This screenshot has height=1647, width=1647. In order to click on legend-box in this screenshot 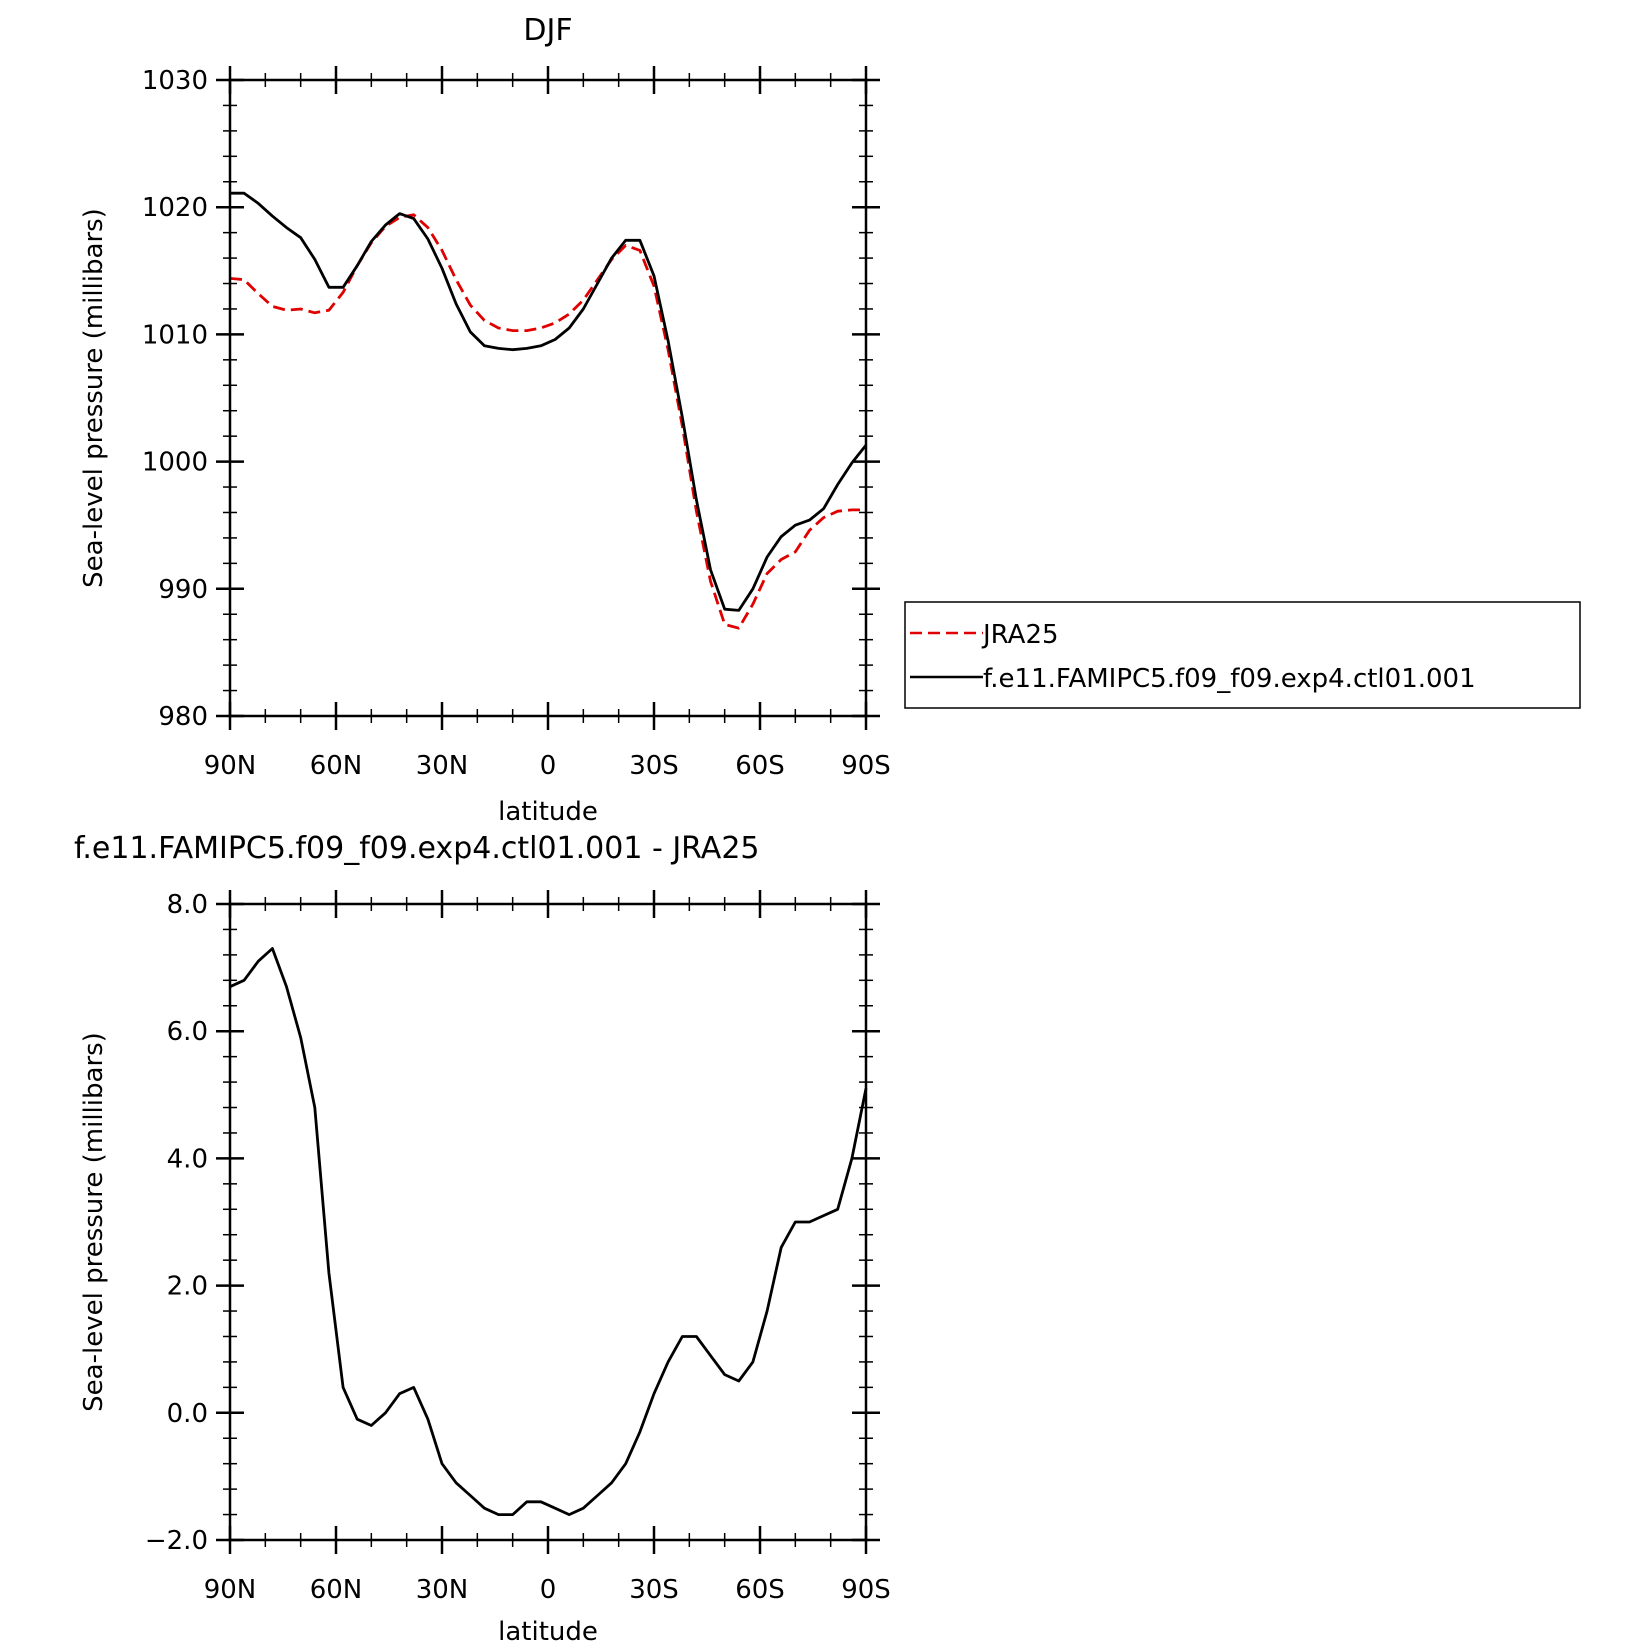, I will do `click(1242, 655)`.